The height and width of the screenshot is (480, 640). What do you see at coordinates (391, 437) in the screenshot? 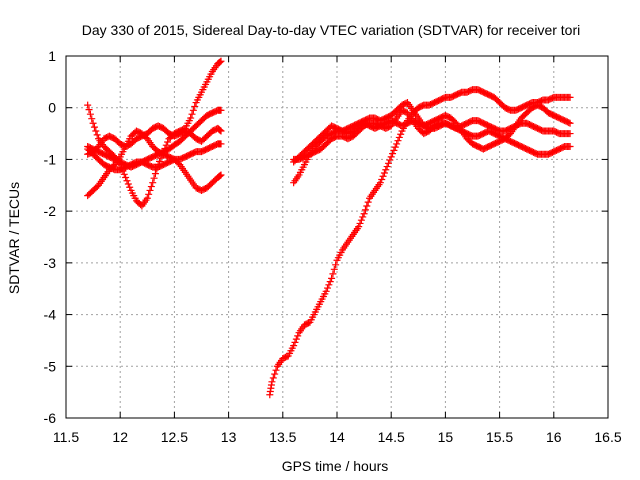
I see `x-tick-label: 14.5` at bounding box center [391, 437].